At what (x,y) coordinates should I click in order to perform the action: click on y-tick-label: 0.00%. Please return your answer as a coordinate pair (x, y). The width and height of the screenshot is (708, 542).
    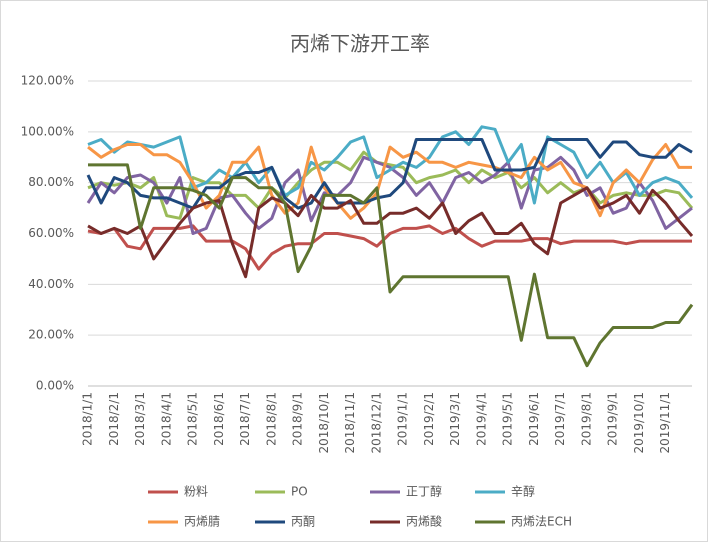
    Looking at the image, I should click on (55, 386).